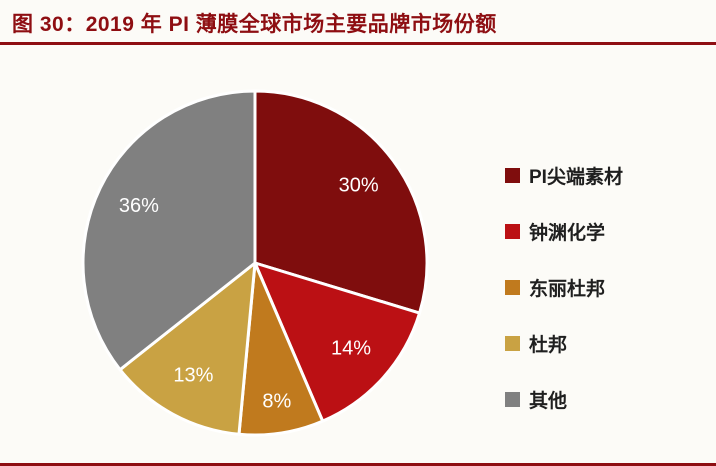 Image resolution: width=716 pixels, height=466 pixels. Describe the element at coordinates (139, 206) in the screenshot. I see `pie-slice-label-4: 36%` at that location.